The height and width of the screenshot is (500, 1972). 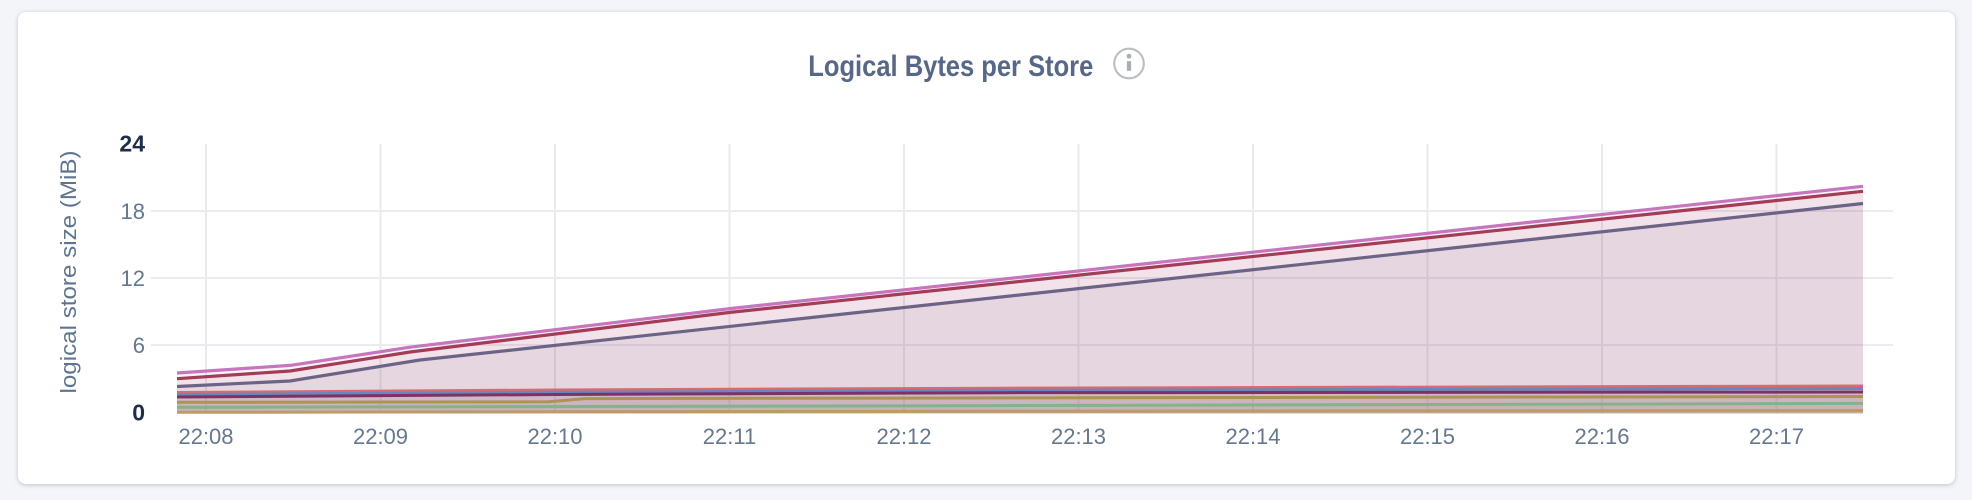 I want to click on svg-text: 22:09, so click(x=380, y=436).